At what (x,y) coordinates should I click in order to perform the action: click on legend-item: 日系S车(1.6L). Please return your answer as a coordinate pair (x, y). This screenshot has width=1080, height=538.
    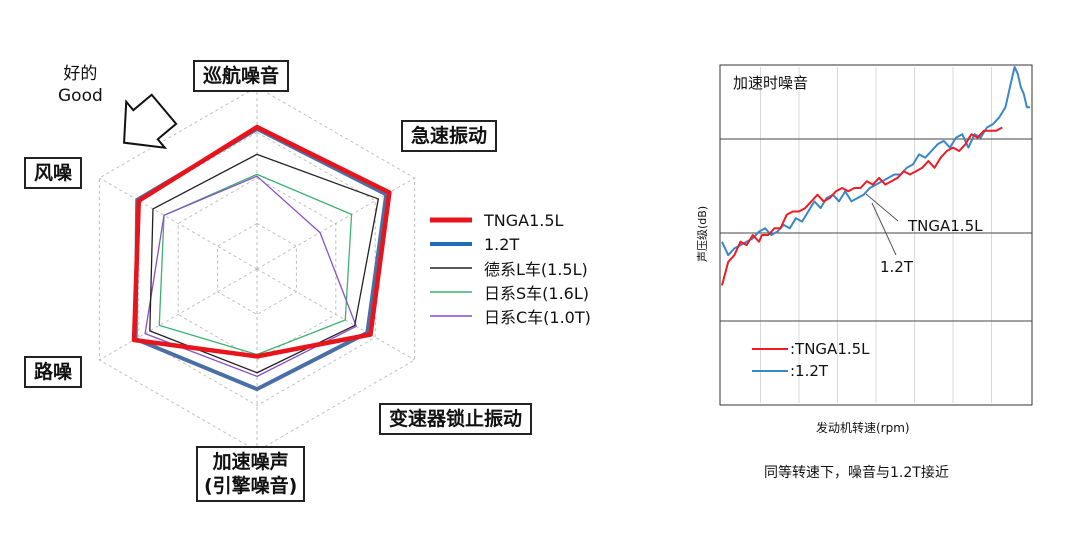
    Looking at the image, I should click on (510, 292).